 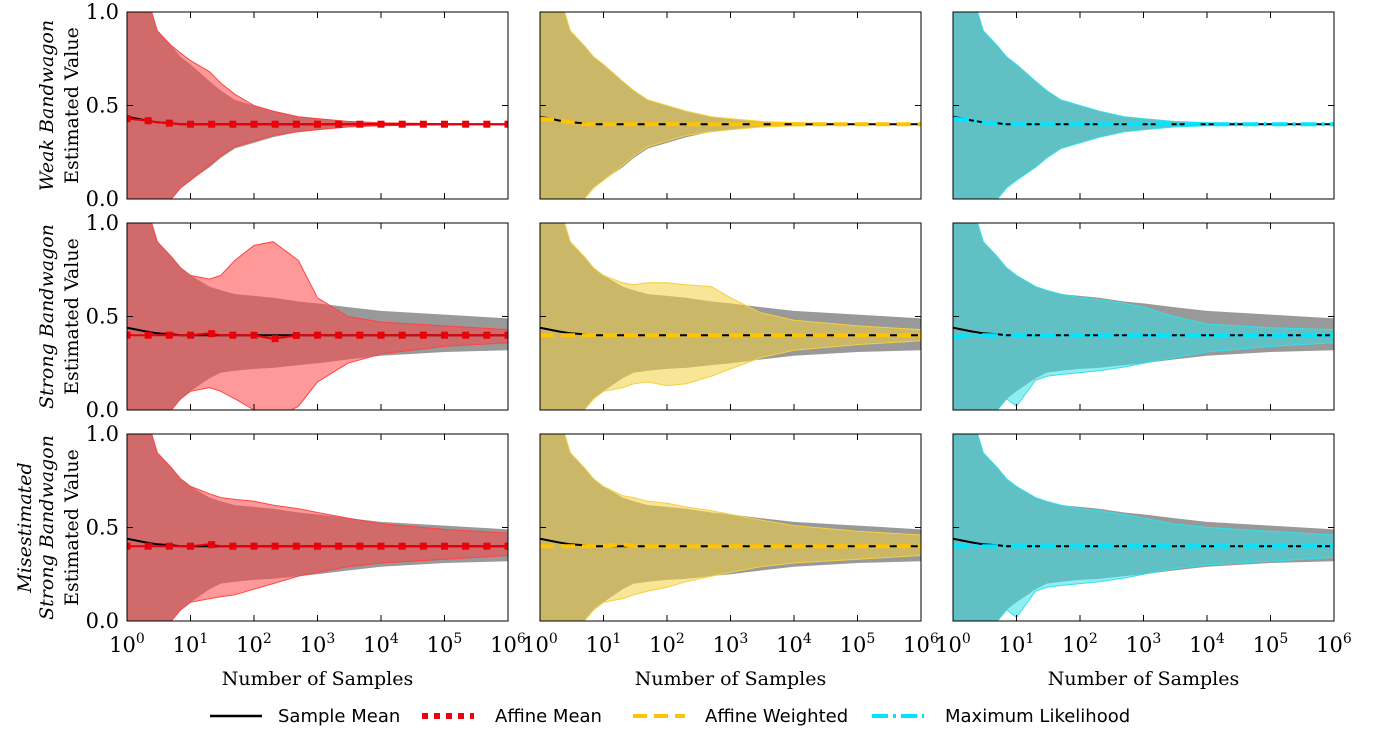 What do you see at coordinates (731, 679) in the screenshot?
I see `x-axis-title: Number of Samples` at bounding box center [731, 679].